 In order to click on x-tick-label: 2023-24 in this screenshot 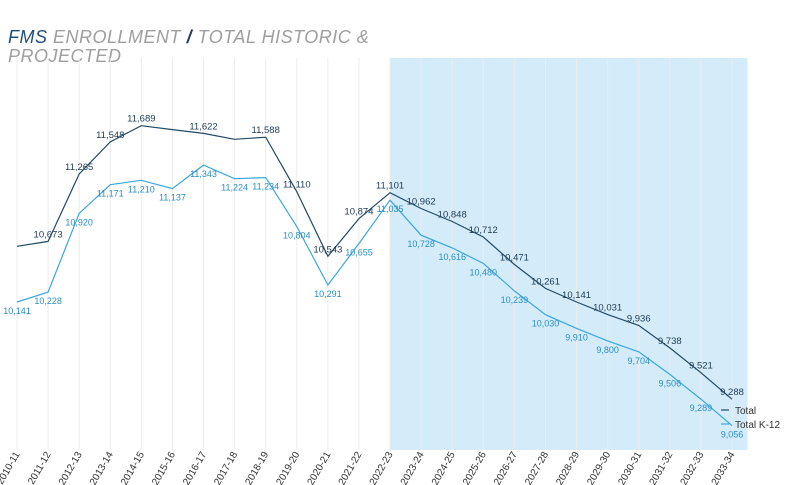, I will do `click(413, 467)`.